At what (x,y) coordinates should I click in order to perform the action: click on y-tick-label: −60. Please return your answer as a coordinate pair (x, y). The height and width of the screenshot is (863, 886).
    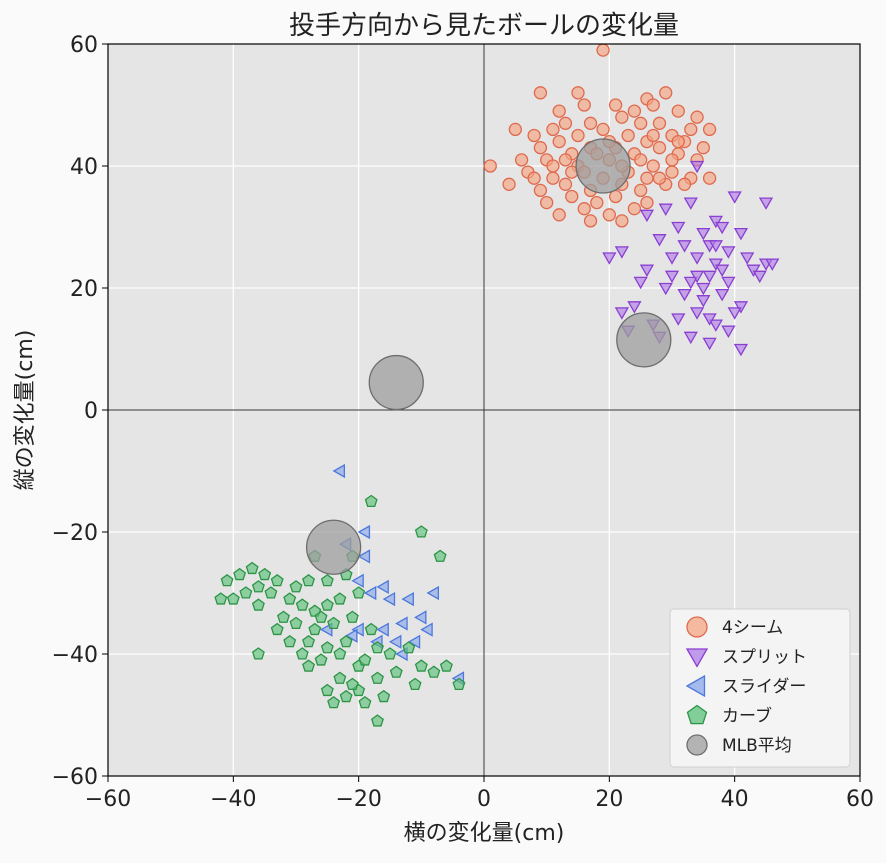
    Looking at the image, I should click on (75, 777).